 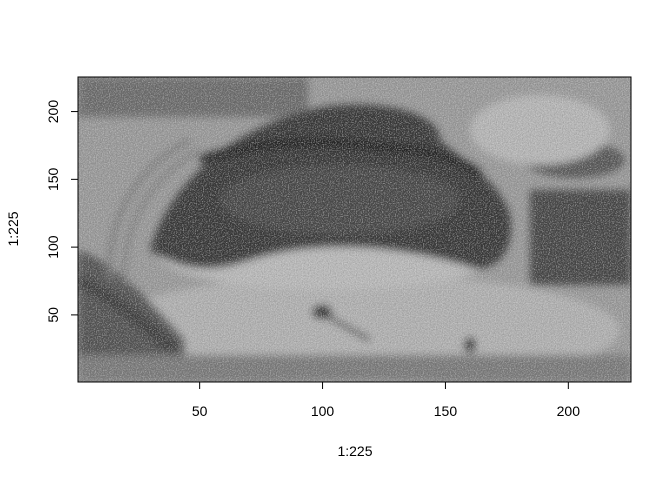 What do you see at coordinates (386, 400) in the screenshot?
I see `x-axis: 50 100 150 200` at bounding box center [386, 400].